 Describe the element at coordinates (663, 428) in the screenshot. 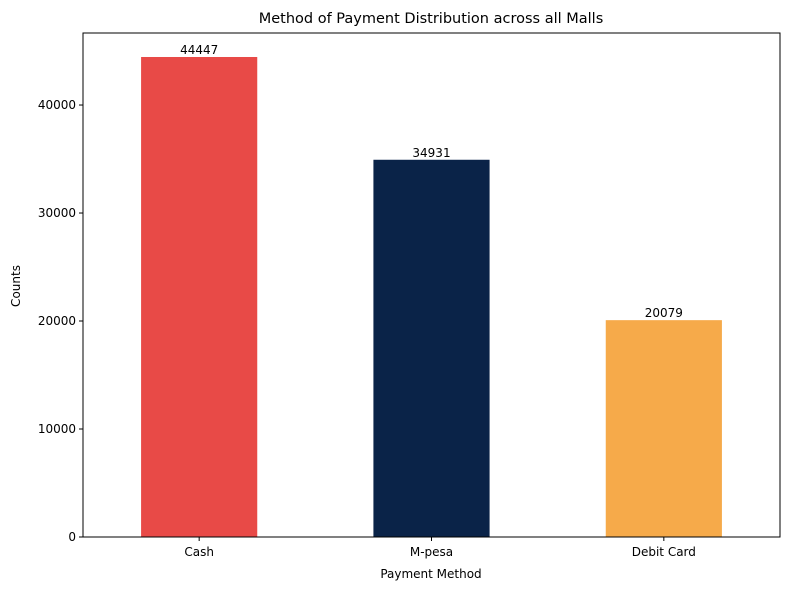

I see `bar-debit-card` at that location.